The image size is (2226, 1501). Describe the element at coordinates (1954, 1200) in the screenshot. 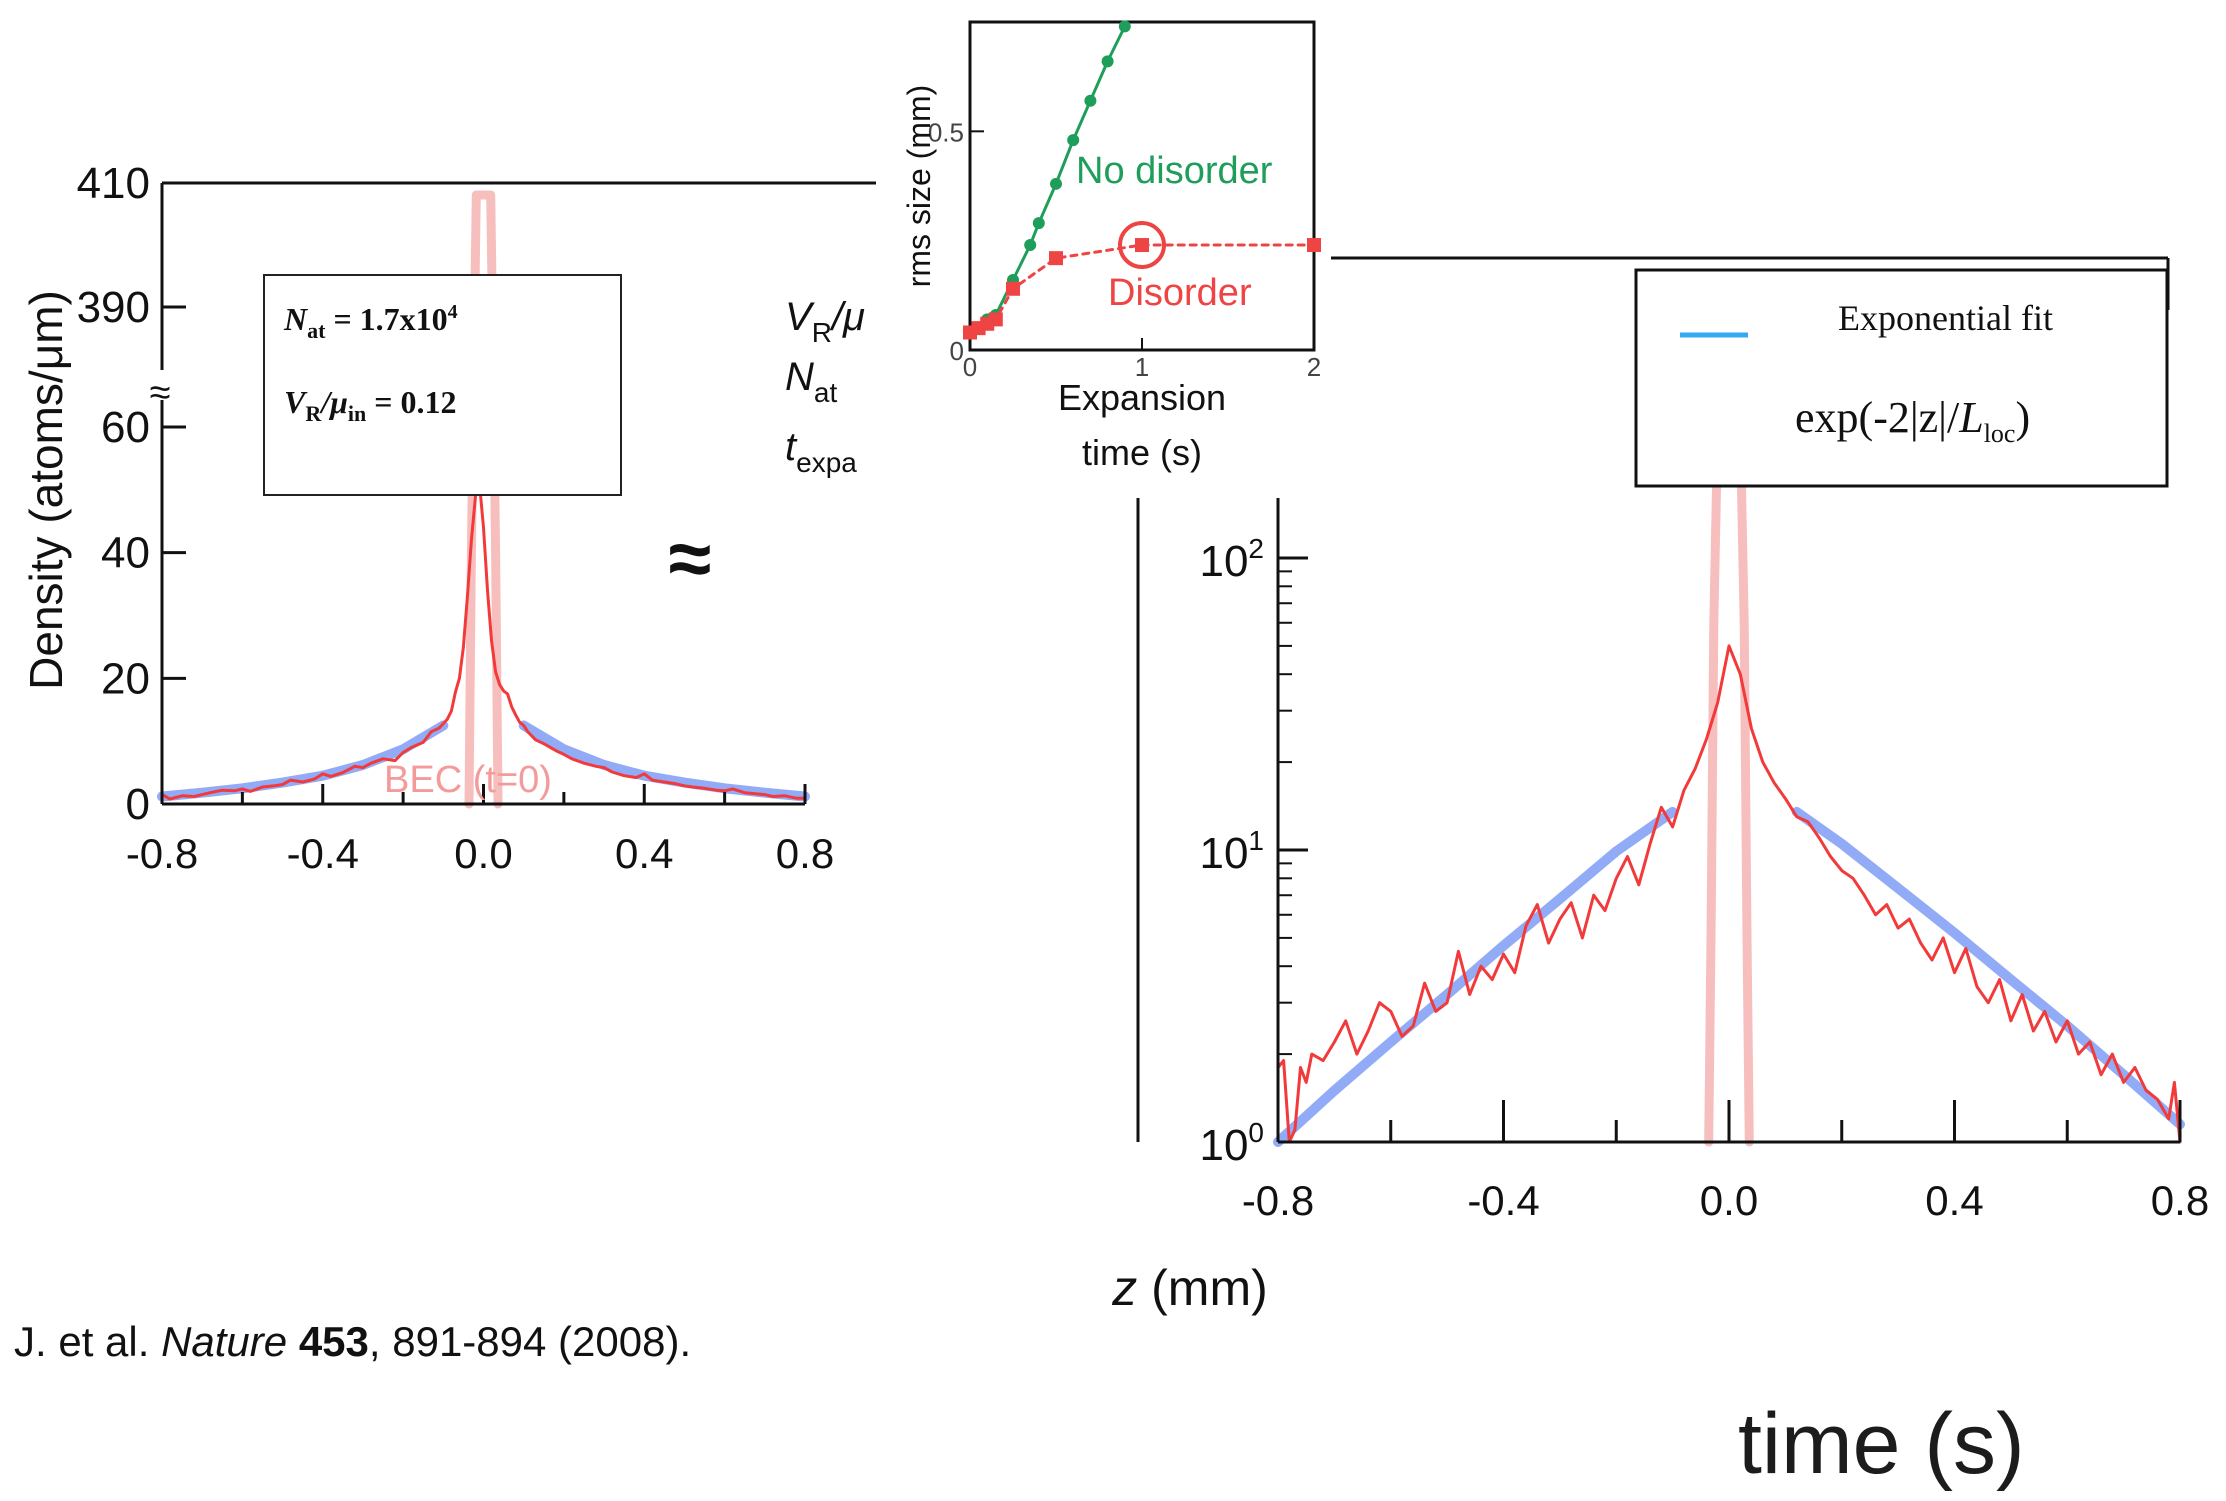

I see `right-x-tick-label: 0.4` at that location.